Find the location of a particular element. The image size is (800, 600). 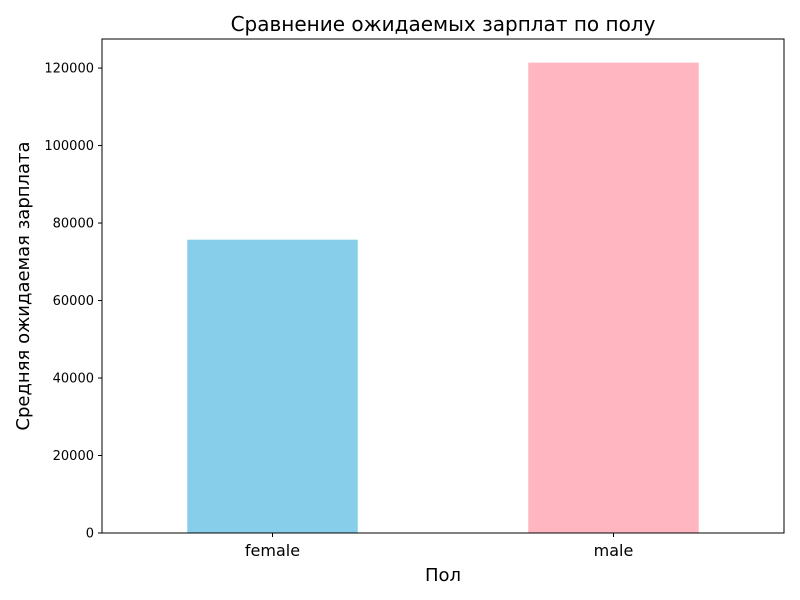

y-axis-label: Средняя ожидаемая зарплата is located at coordinates (23, 285).